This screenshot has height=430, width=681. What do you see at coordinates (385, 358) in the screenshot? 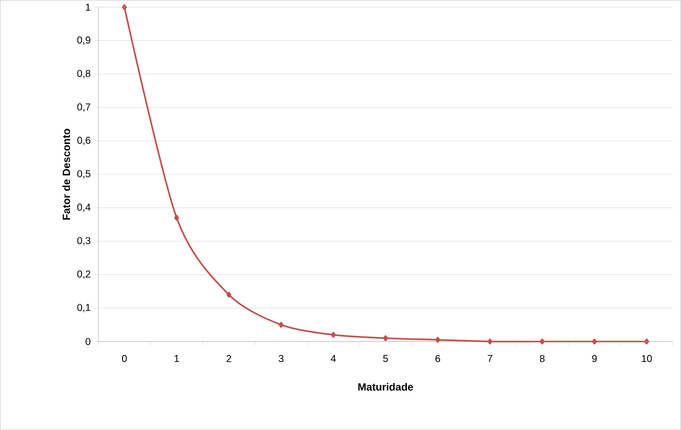
I see `x-tick-label: 5` at bounding box center [385, 358].